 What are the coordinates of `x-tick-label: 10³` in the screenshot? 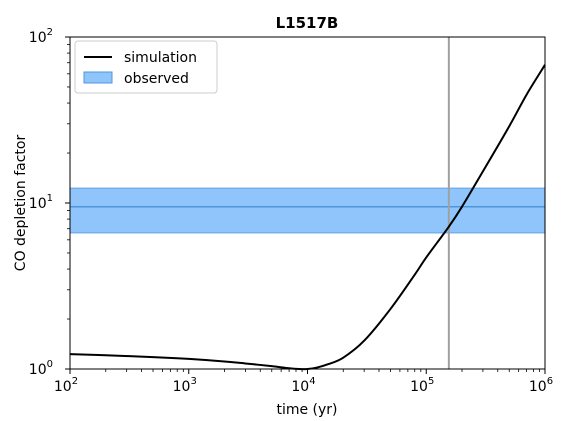 It's located at (185, 385).